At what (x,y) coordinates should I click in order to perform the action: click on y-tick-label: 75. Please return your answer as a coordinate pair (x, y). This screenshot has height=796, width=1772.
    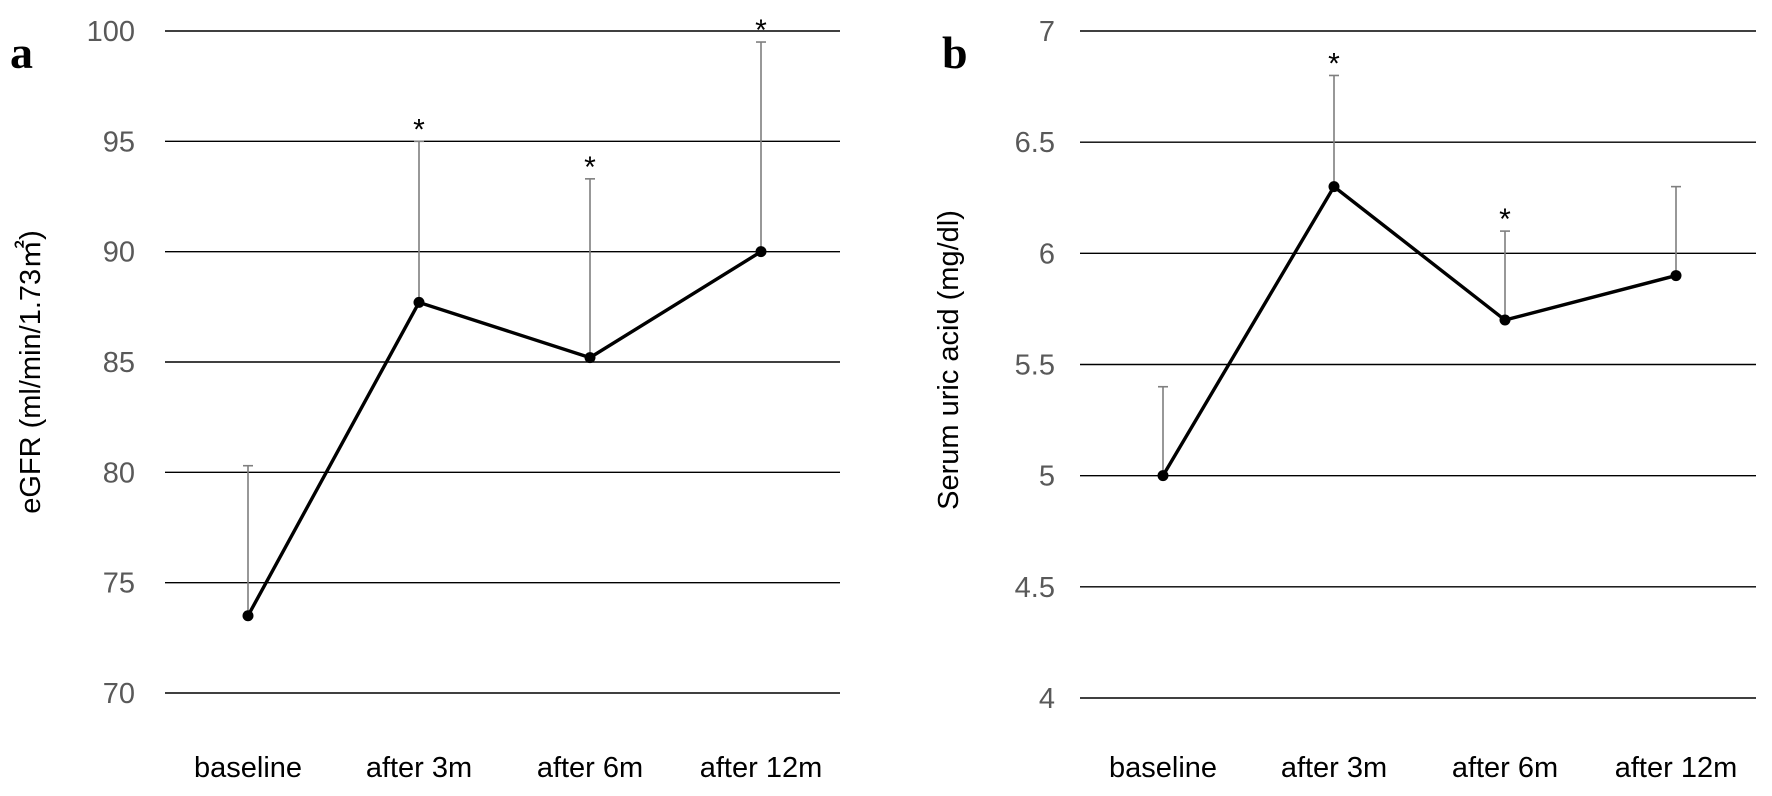
    Looking at the image, I should click on (119, 584).